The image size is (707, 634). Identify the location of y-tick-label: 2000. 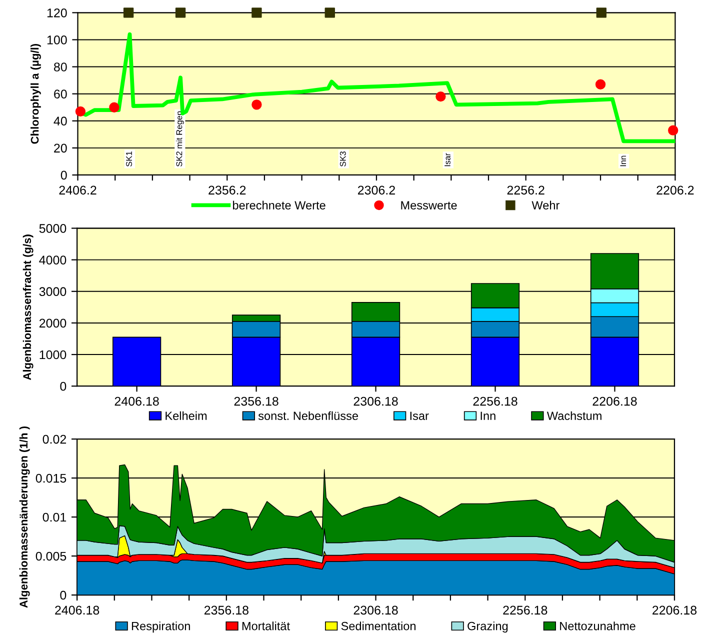
(52, 323).